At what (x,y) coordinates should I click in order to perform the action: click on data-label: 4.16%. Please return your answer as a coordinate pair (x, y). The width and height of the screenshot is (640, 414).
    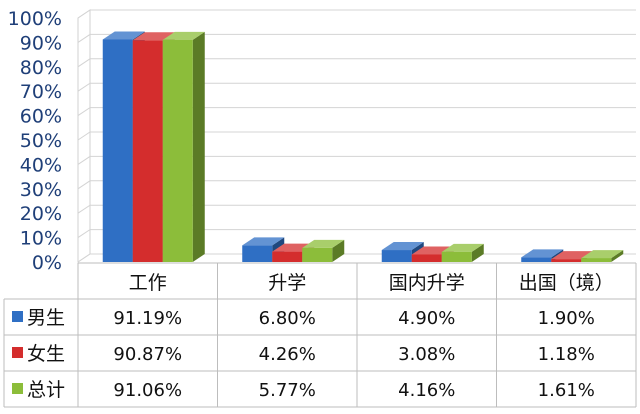
    Looking at the image, I should click on (426, 390).